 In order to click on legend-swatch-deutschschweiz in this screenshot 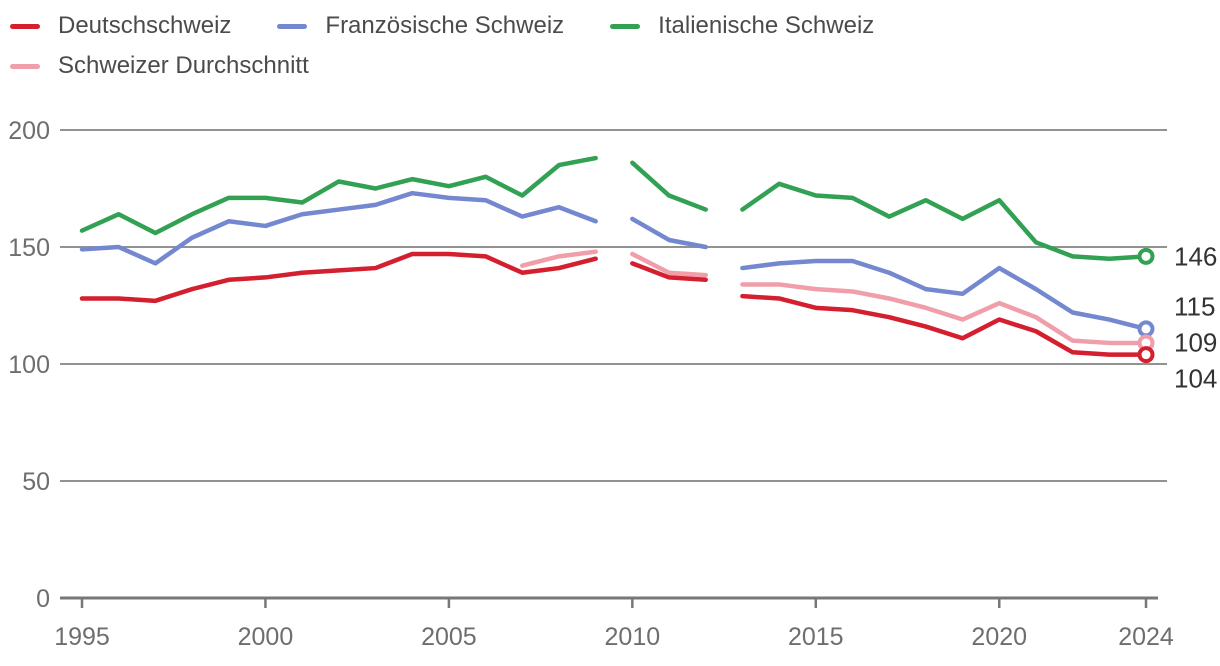, I will do `click(25, 26)`.